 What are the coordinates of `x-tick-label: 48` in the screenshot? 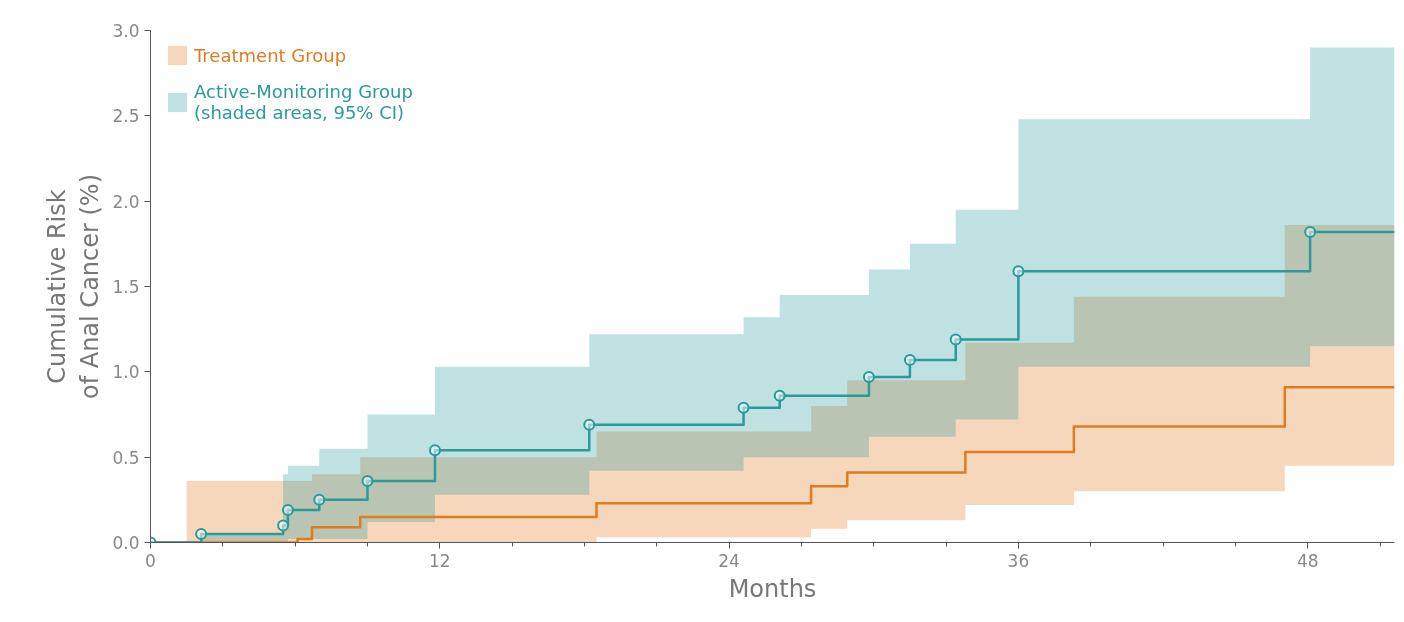 It's located at (1307, 560).